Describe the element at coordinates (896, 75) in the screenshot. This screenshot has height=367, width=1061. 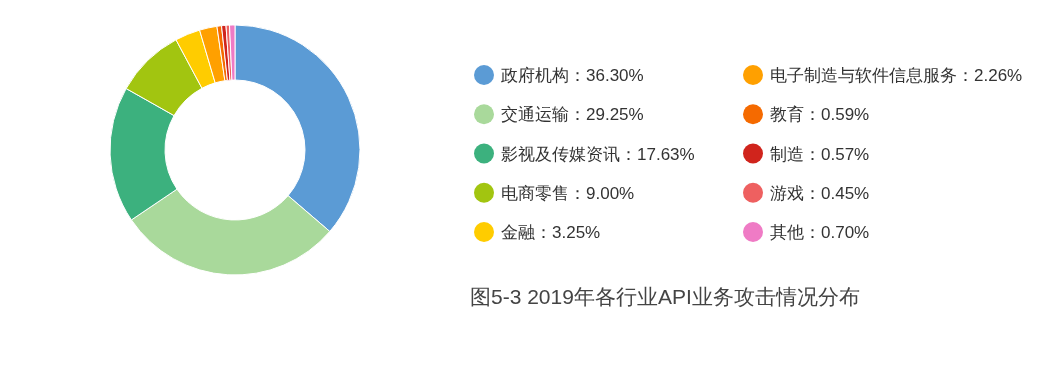
I see `legend-label: 电子制造与软件信息服务：2.26%` at that location.